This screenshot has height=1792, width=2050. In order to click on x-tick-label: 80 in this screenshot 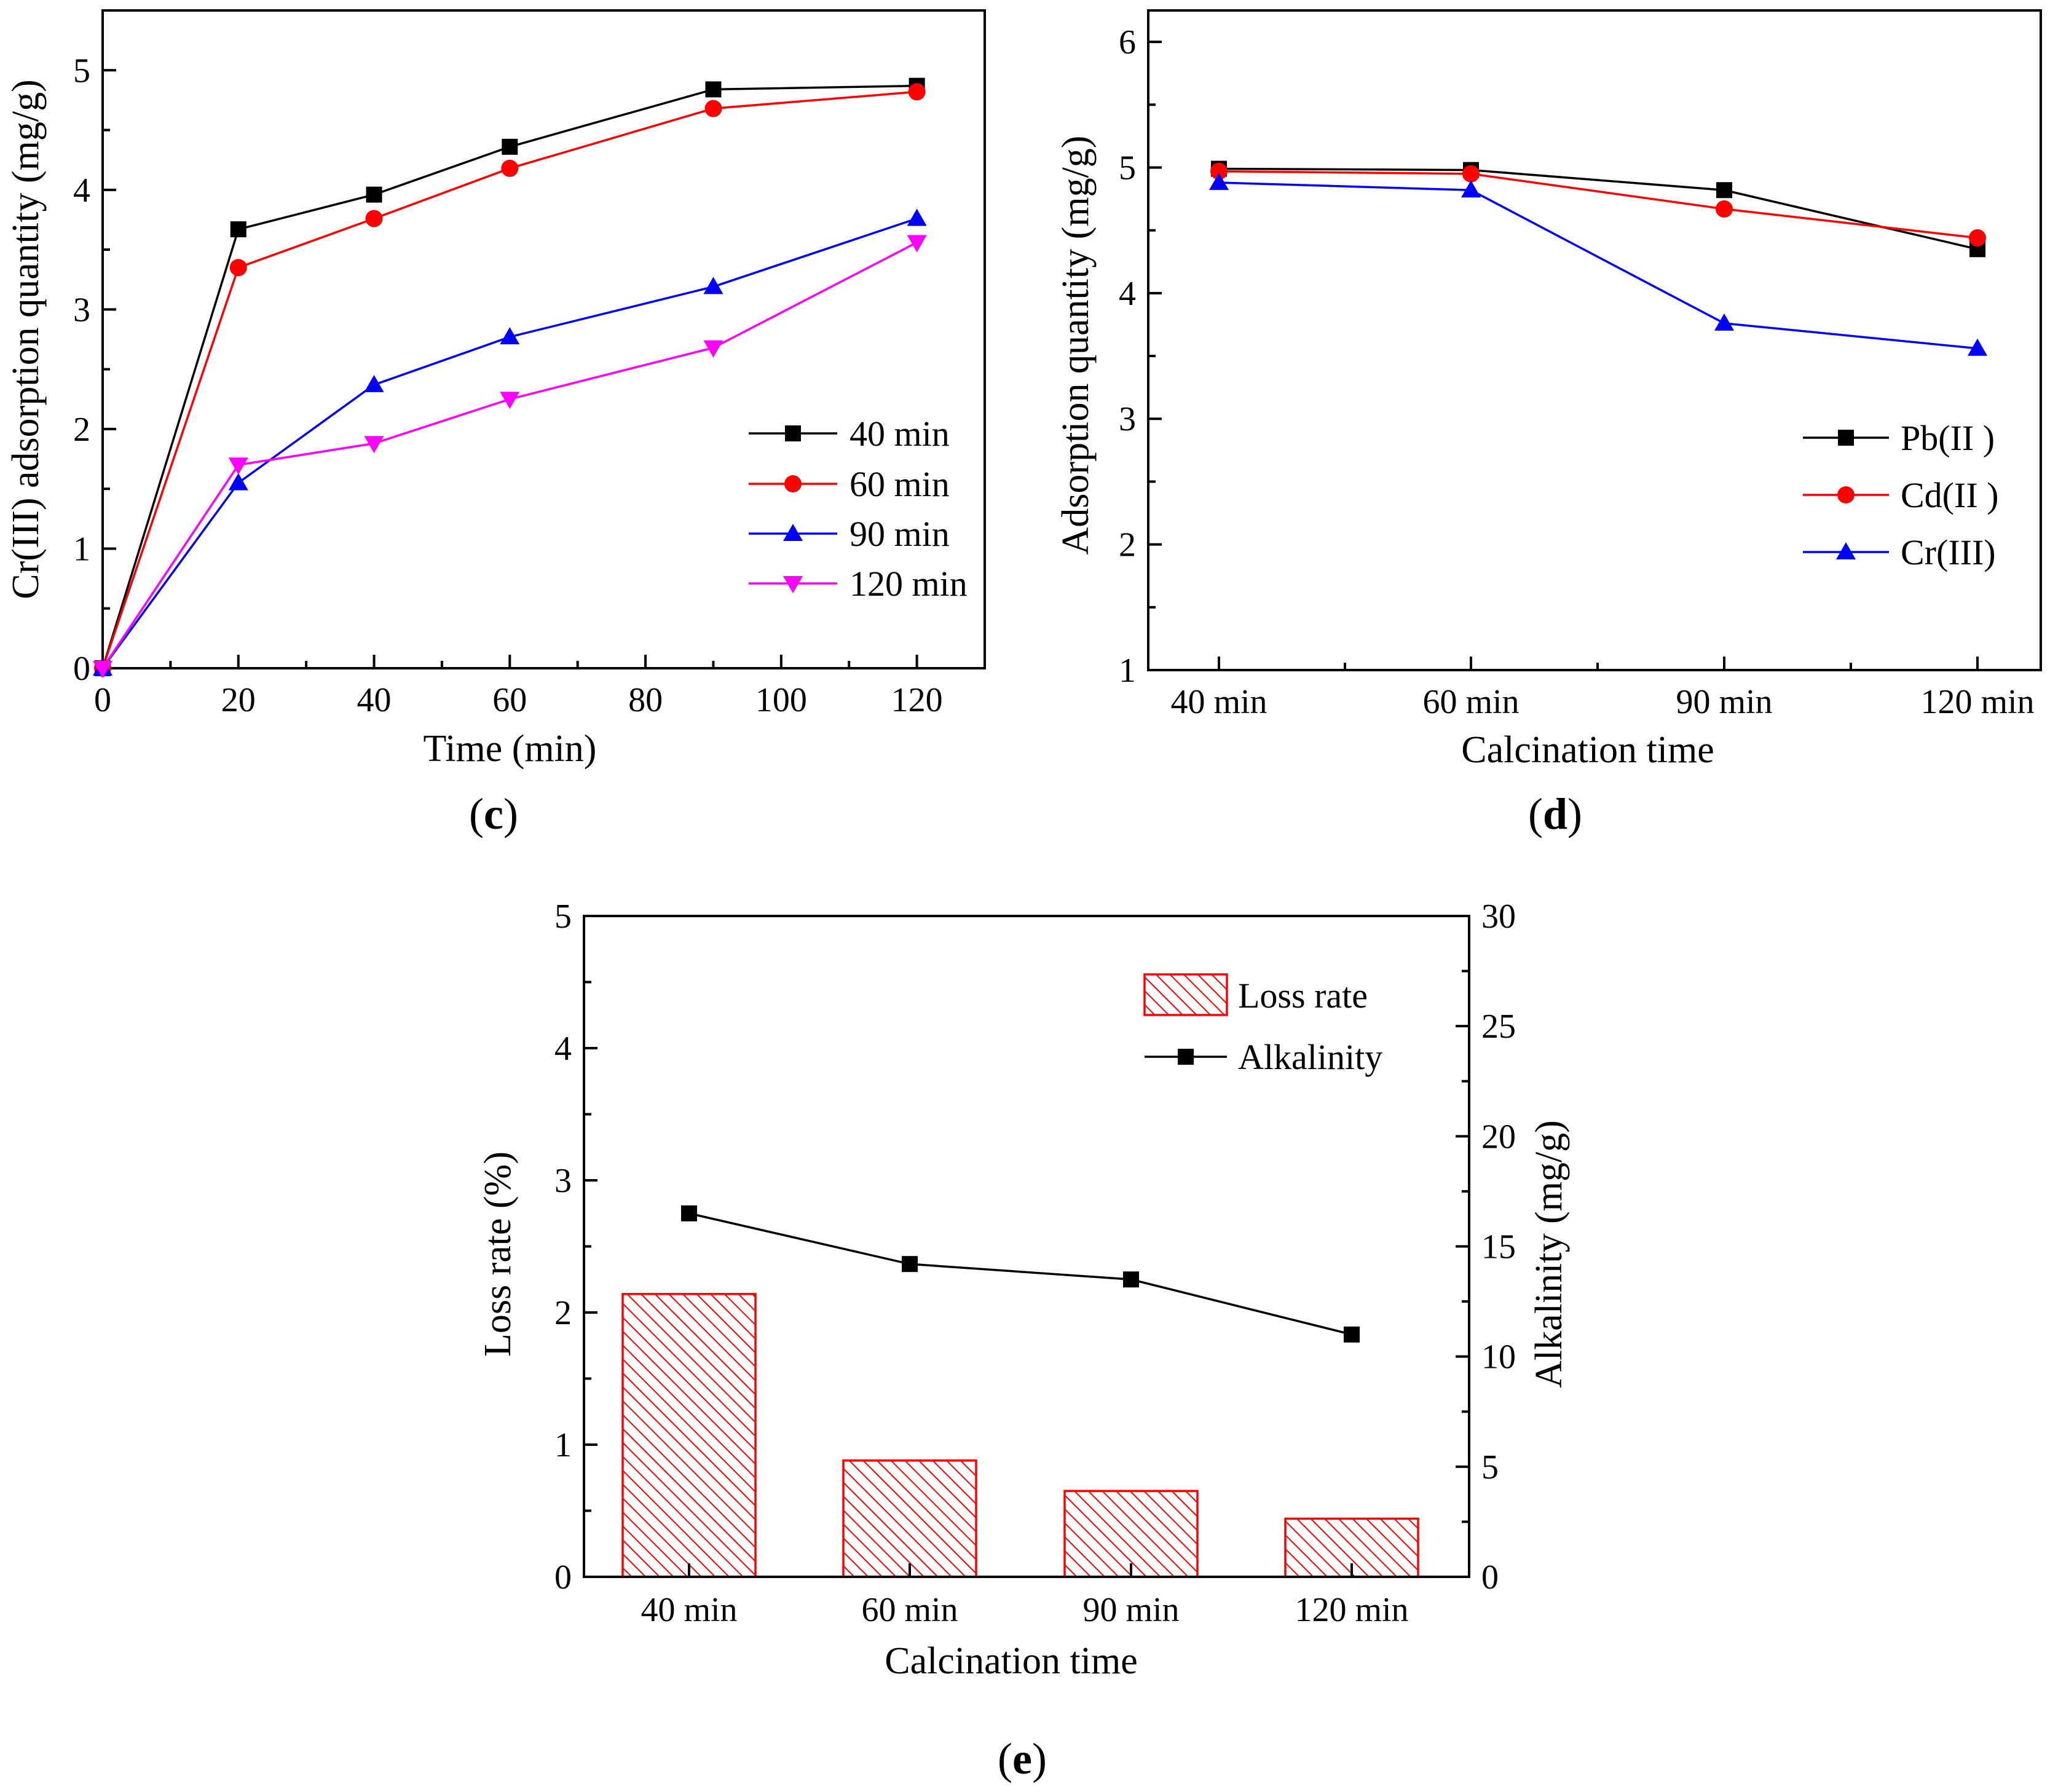, I will do `click(645, 700)`.